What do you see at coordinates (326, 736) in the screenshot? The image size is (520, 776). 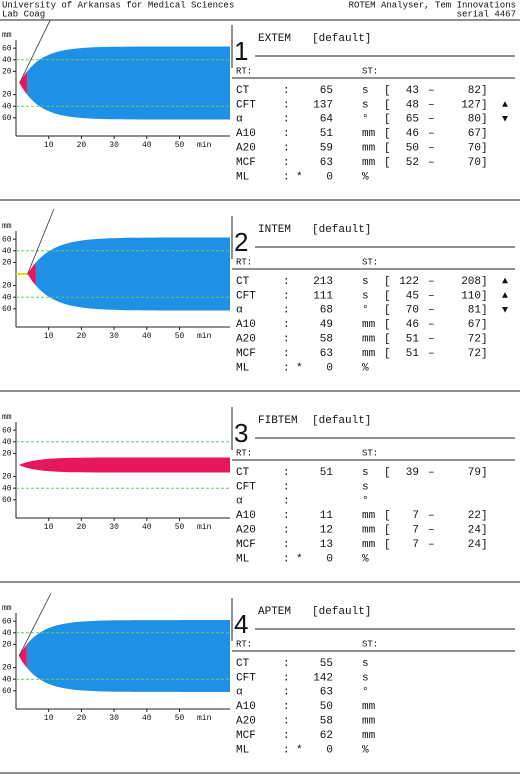 I see `param-value: 62` at bounding box center [326, 736].